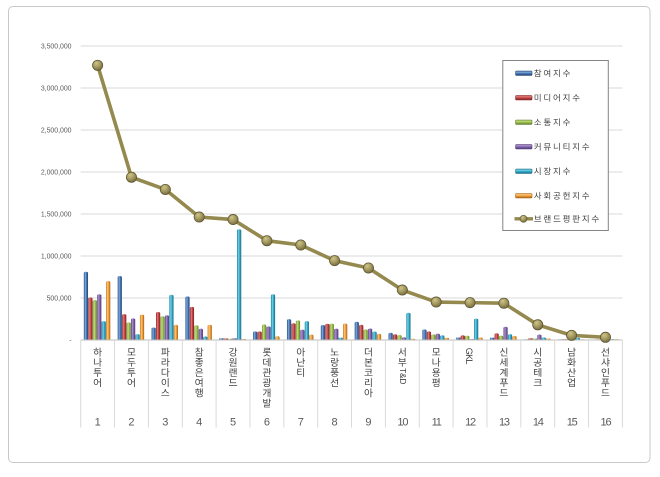 The image size is (660, 477). What do you see at coordinates (368, 422) in the screenshot?
I see `svg-text: 9` at bounding box center [368, 422].